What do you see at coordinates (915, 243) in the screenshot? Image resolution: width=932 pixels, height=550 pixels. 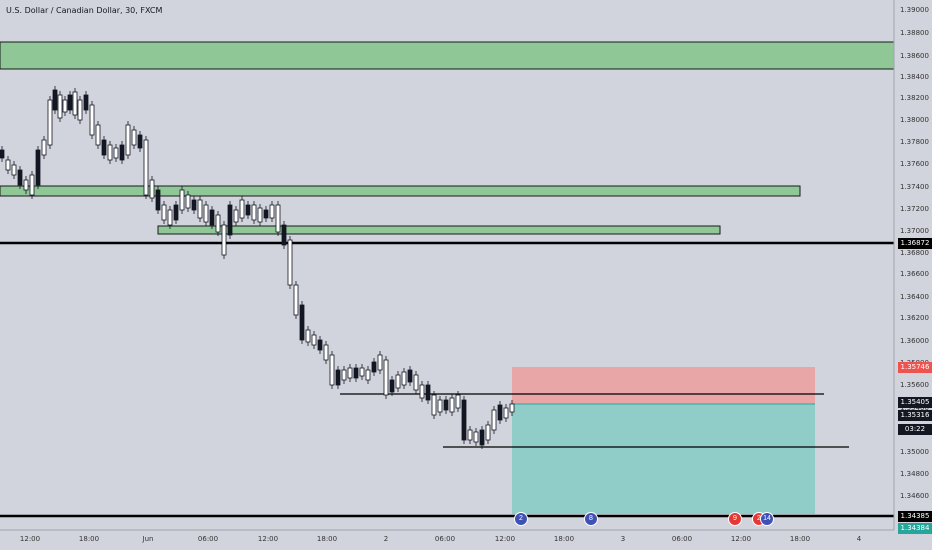 I see `price-tag: 1.36872` at bounding box center [915, 243].